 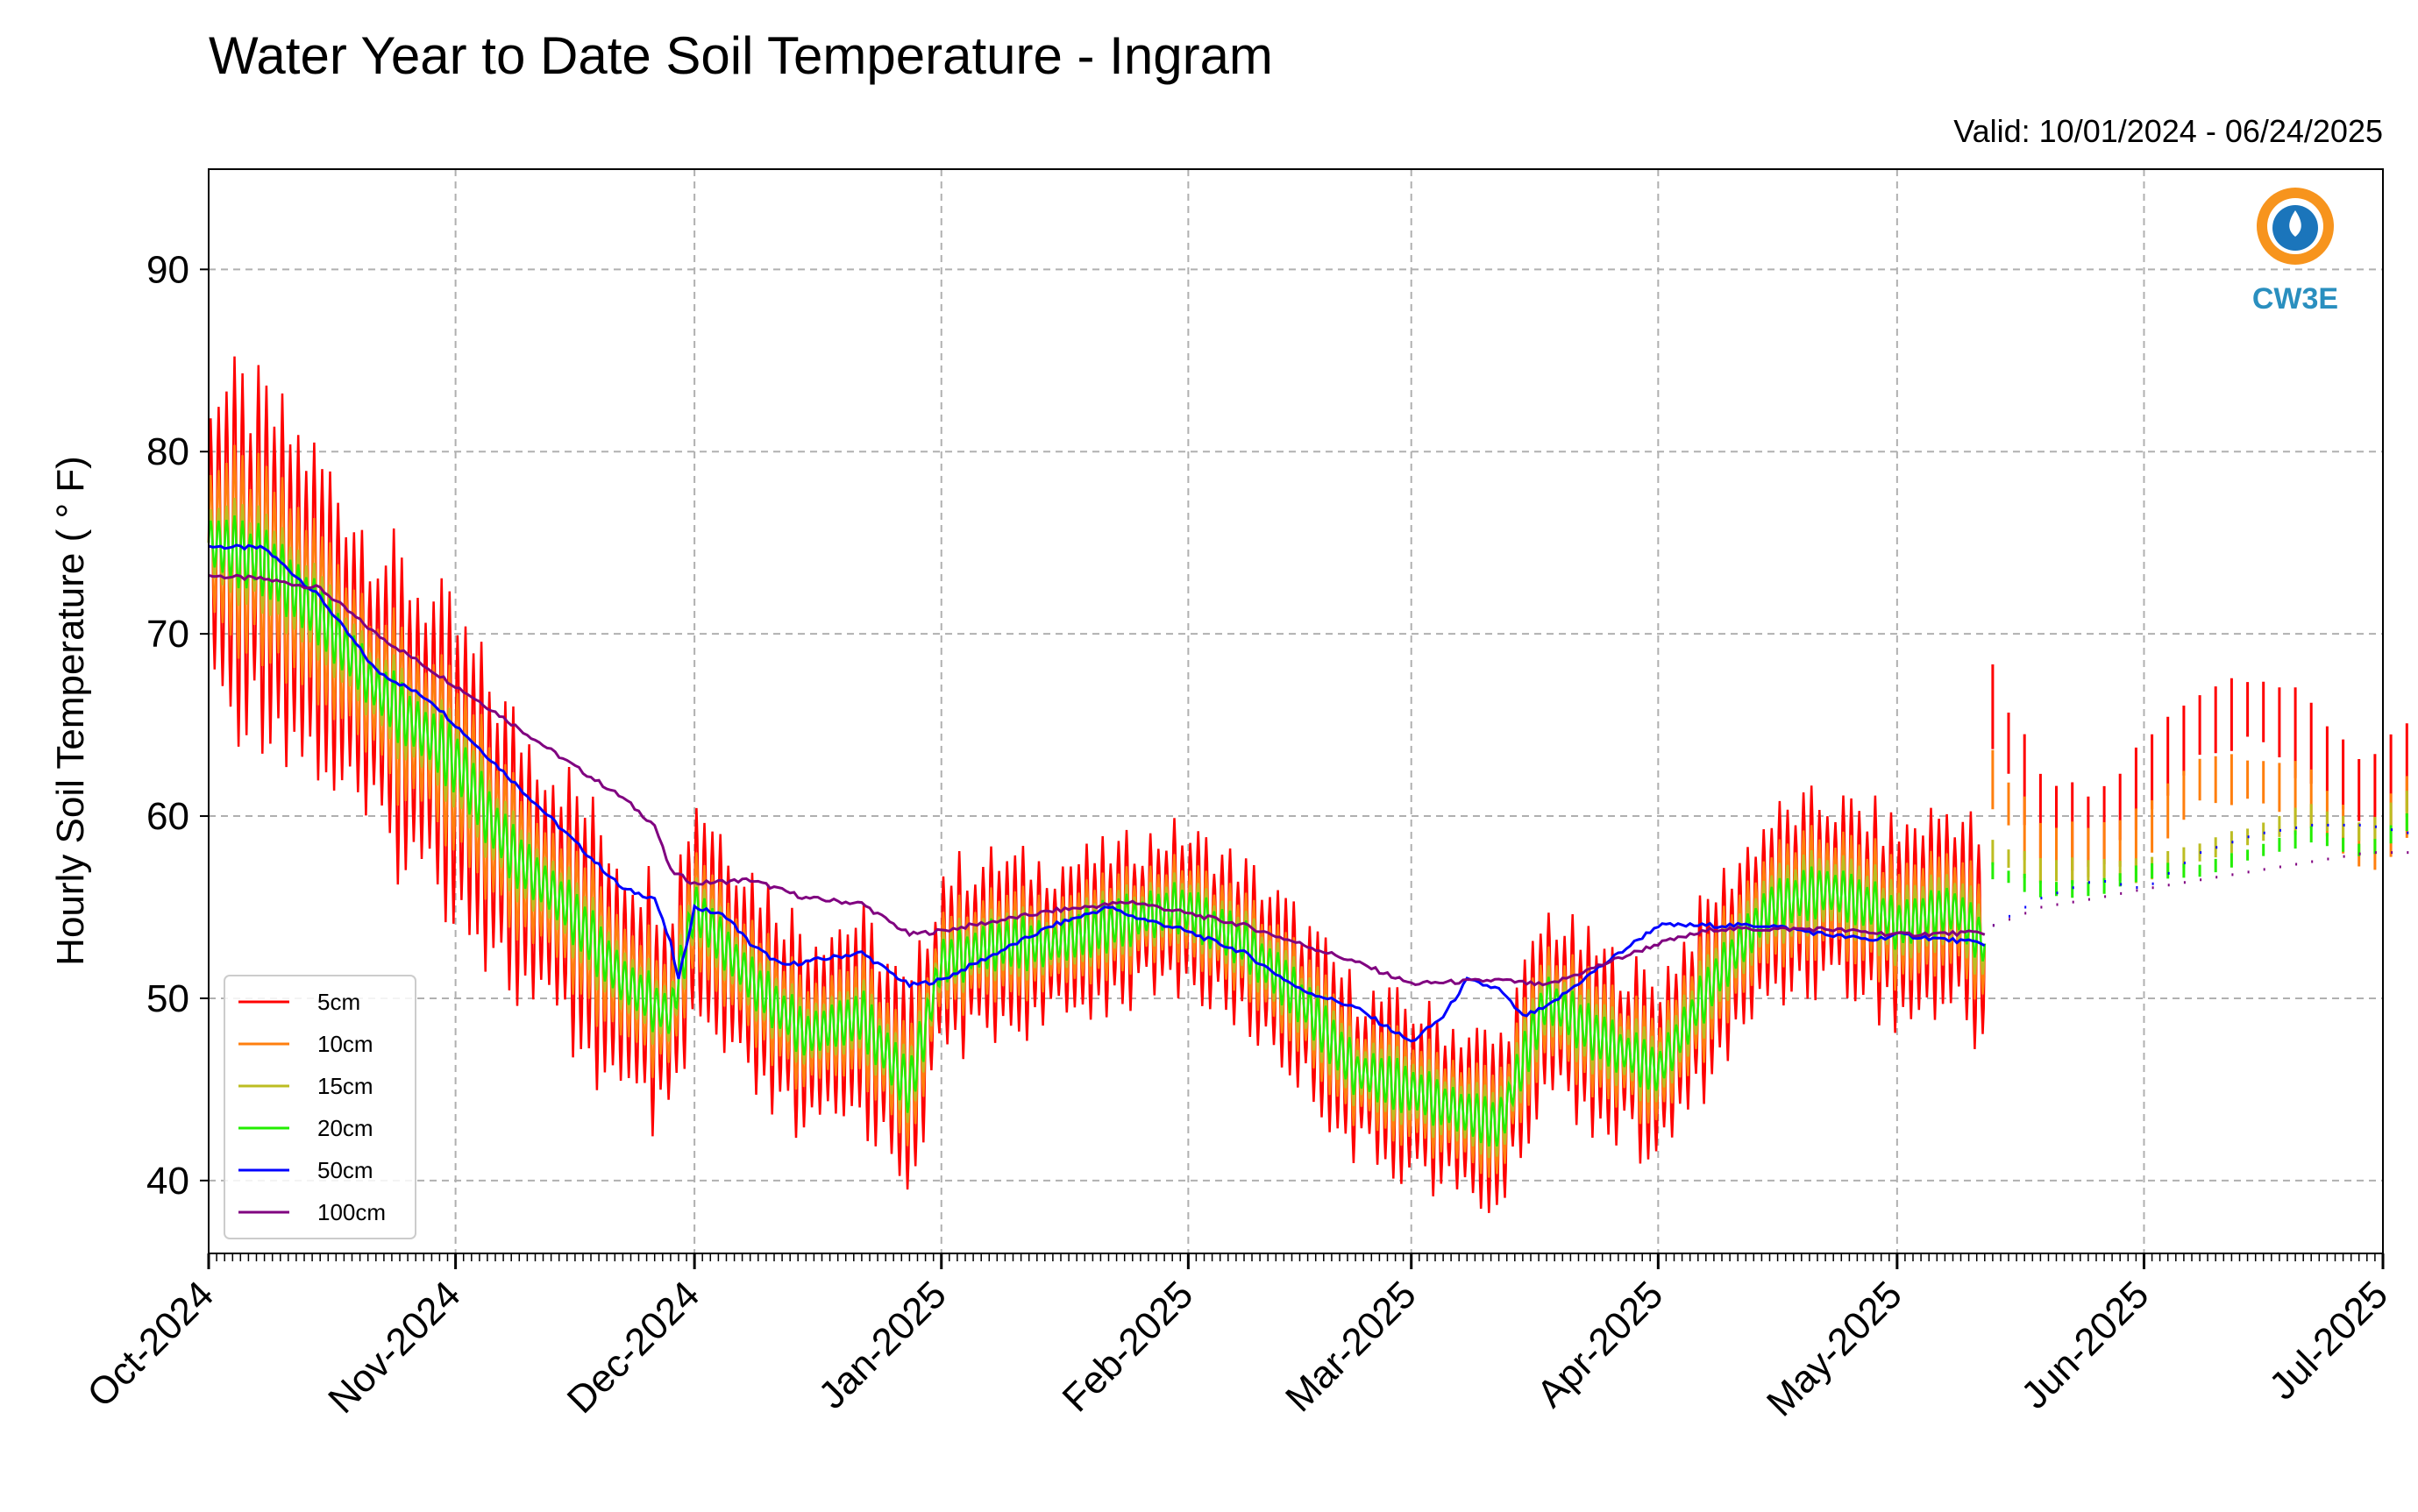 I want to click on y-tick-label: 90, so click(x=167, y=269).